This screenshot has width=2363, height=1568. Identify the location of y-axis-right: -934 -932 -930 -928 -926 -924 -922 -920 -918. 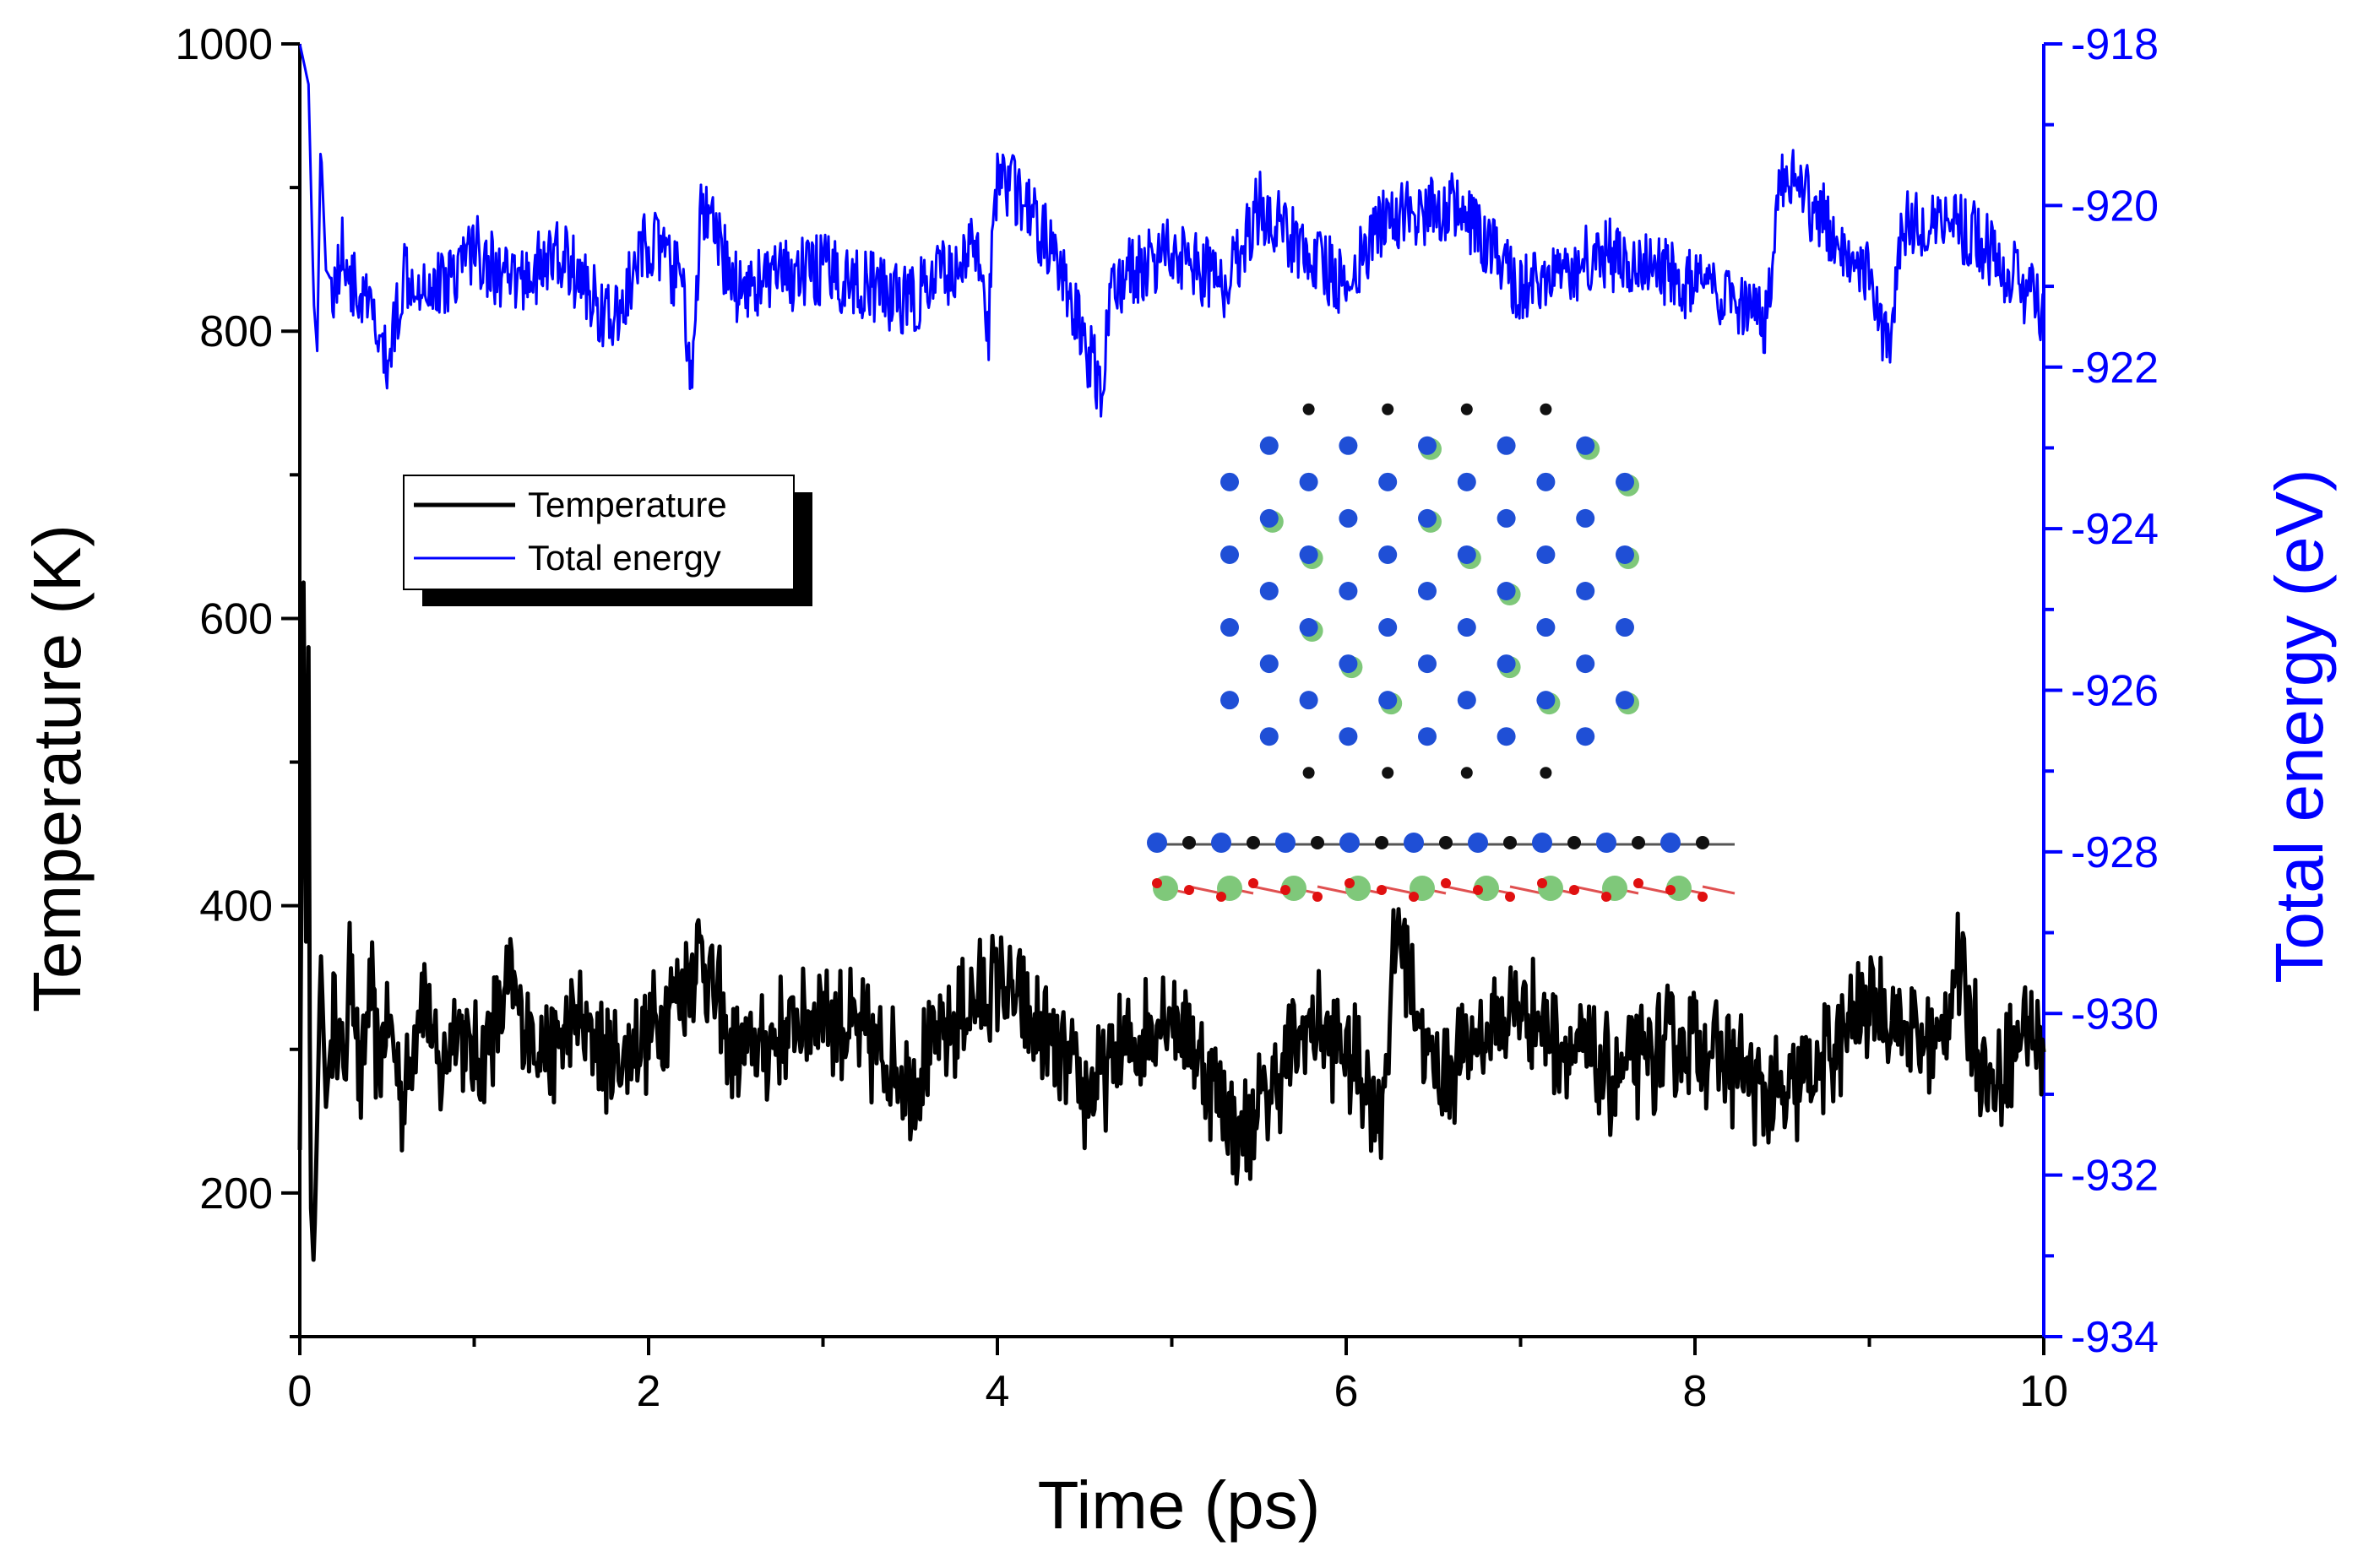
(2101, 691).